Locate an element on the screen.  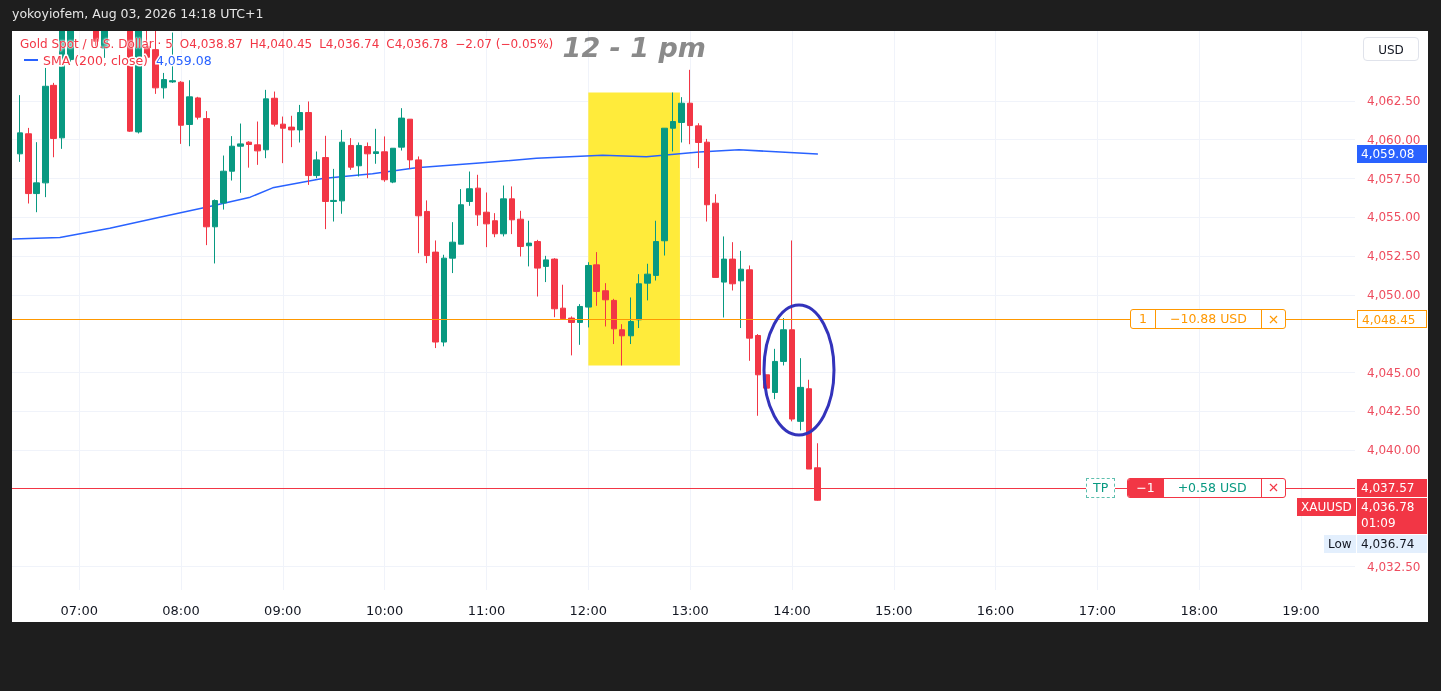
x-tick-label: 07:00 is located at coordinates (79, 610).